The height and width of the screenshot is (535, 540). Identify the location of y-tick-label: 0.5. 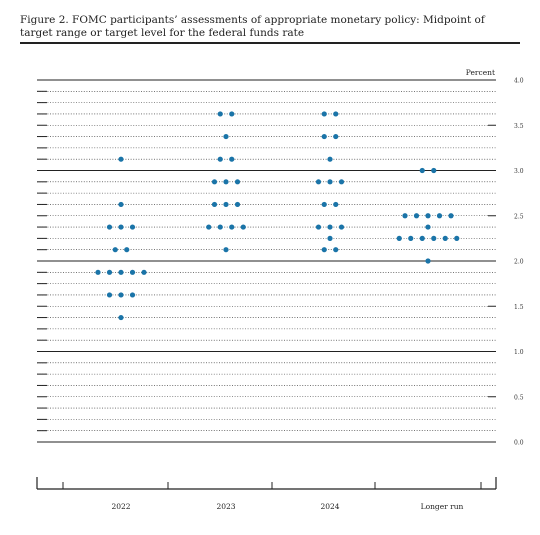
(519, 397).